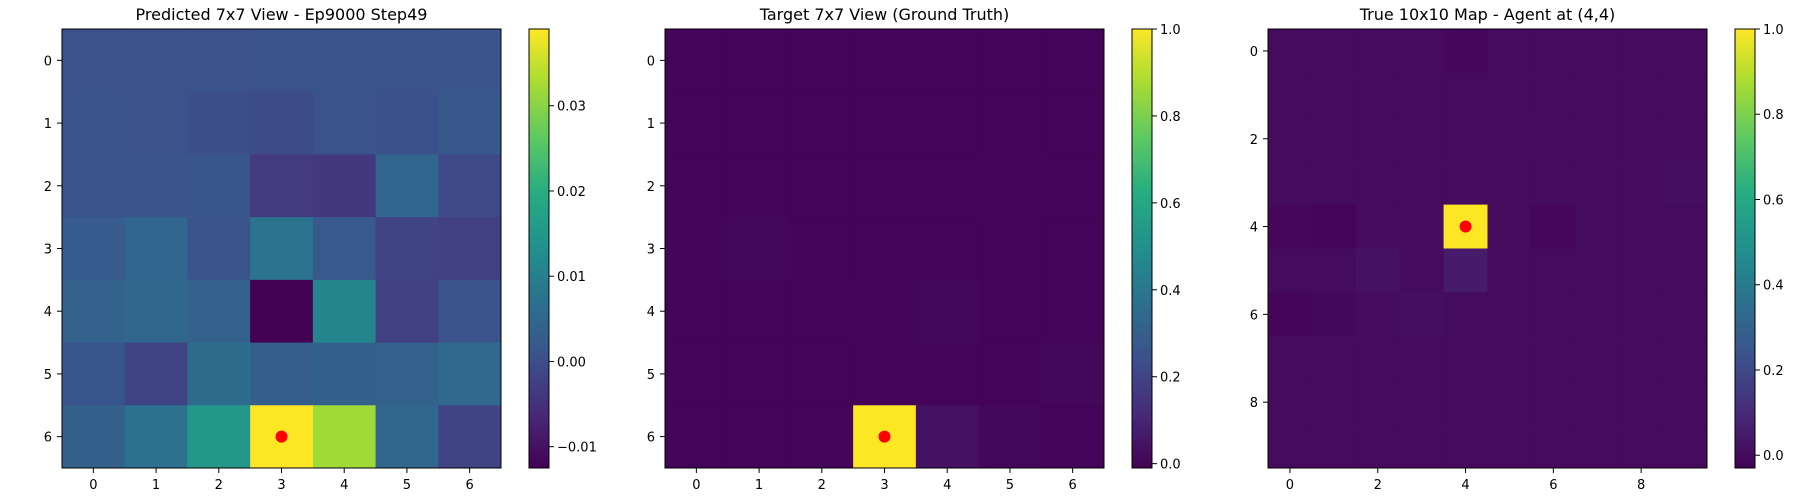  What do you see at coordinates (1010, 485) in the screenshot?
I see `x-tick-label: 5` at bounding box center [1010, 485].